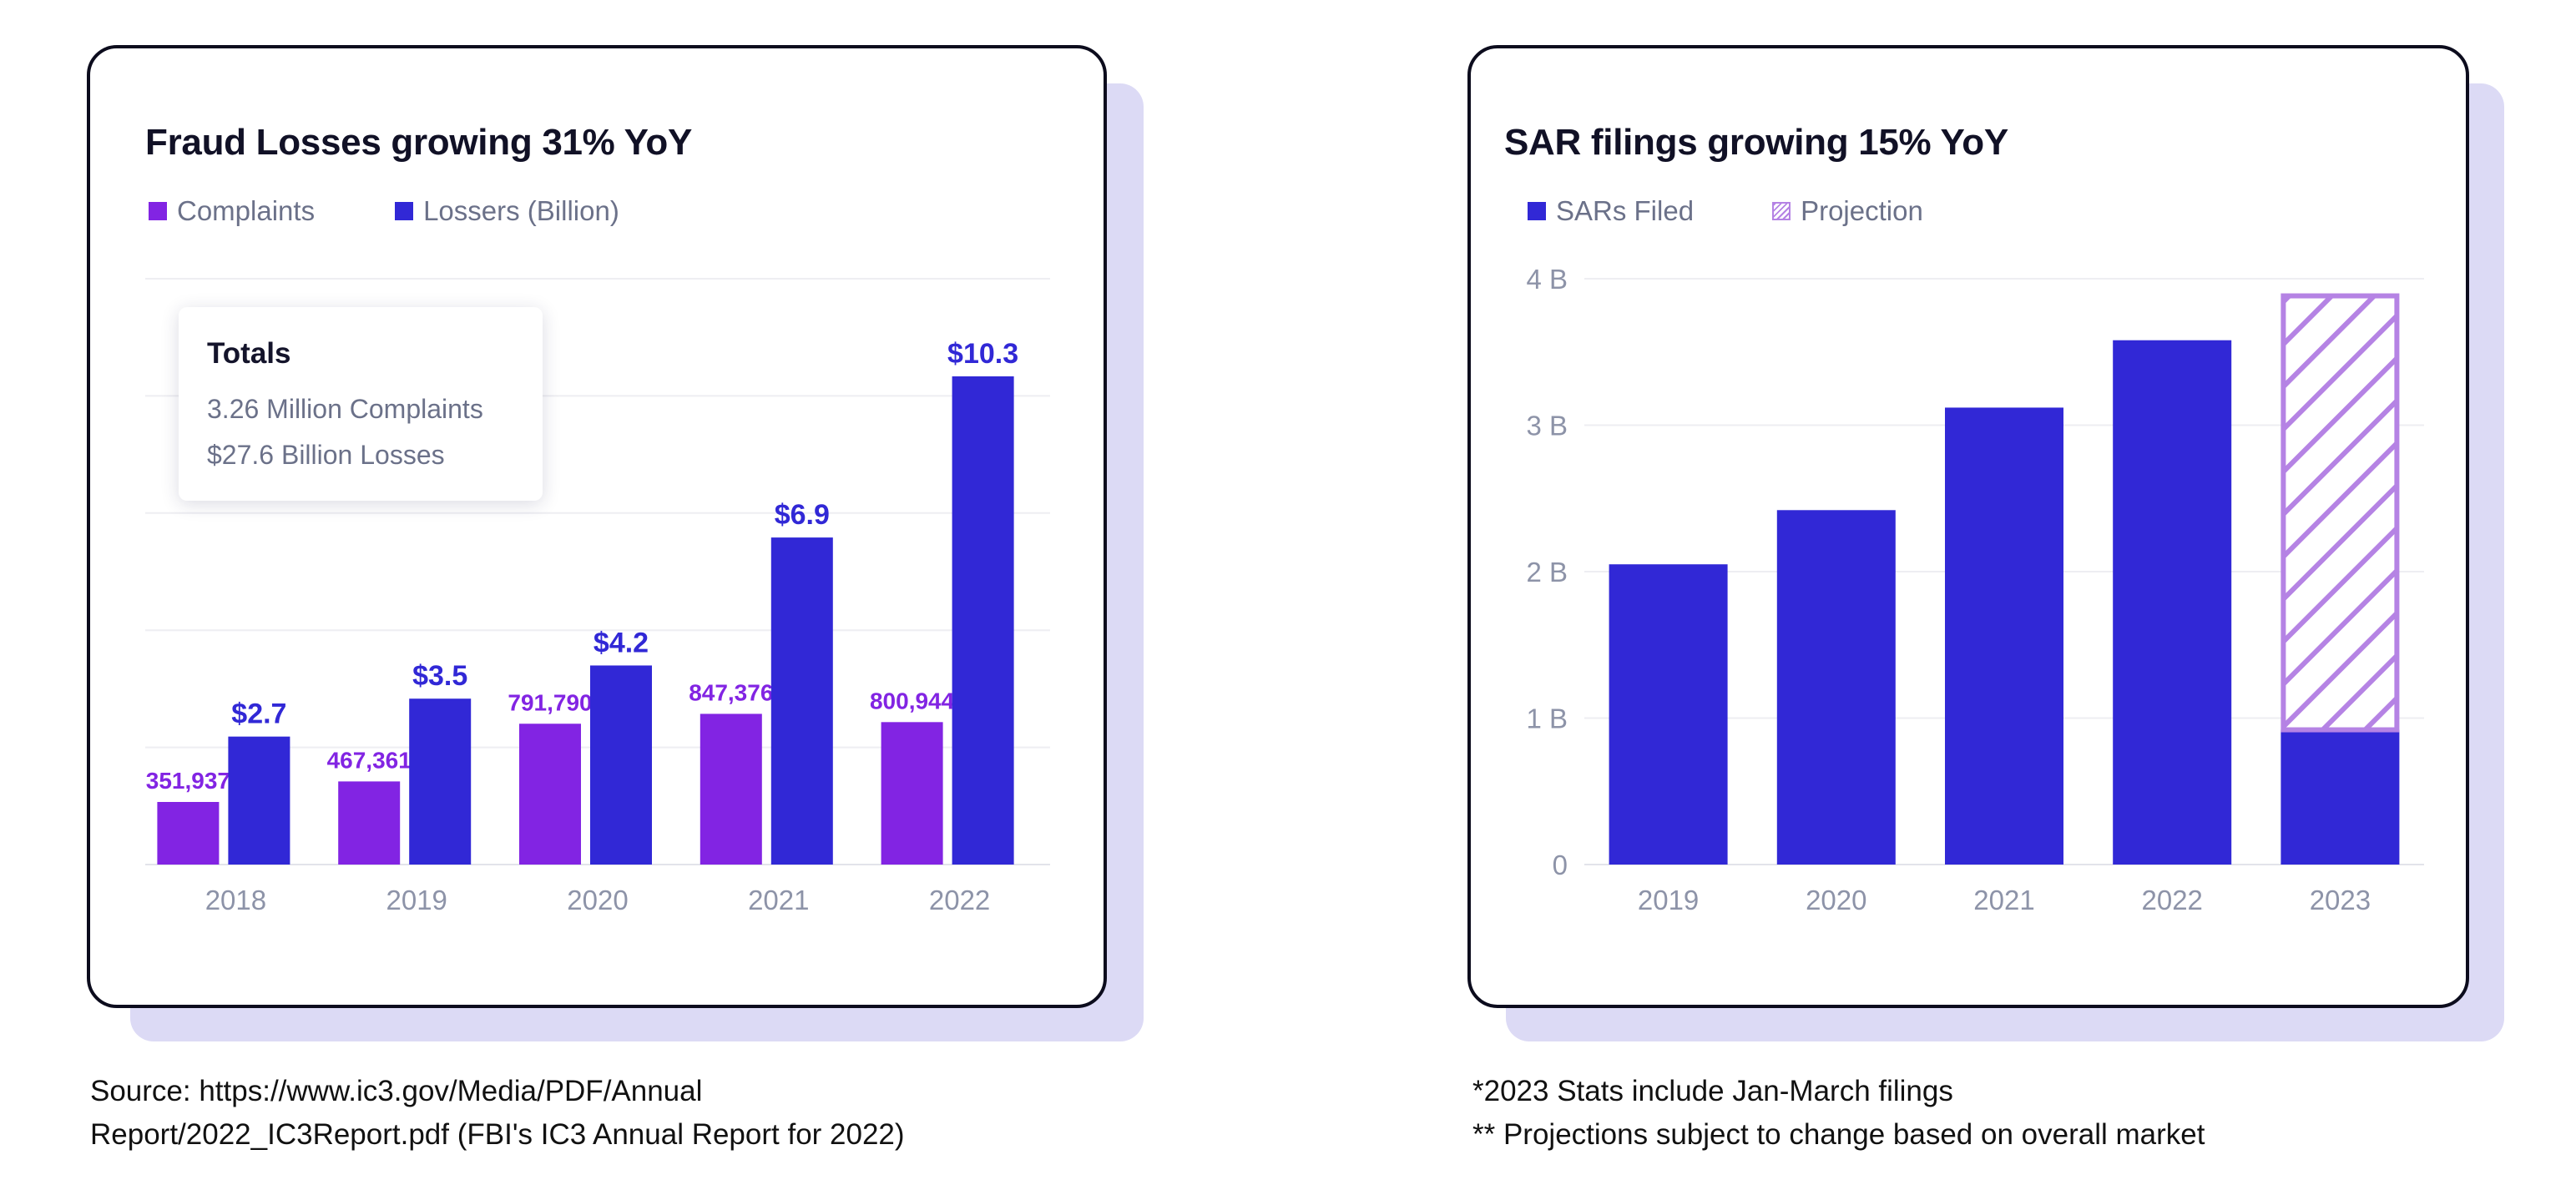  What do you see at coordinates (2340, 797) in the screenshot?
I see `sars-bar-2023` at bounding box center [2340, 797].